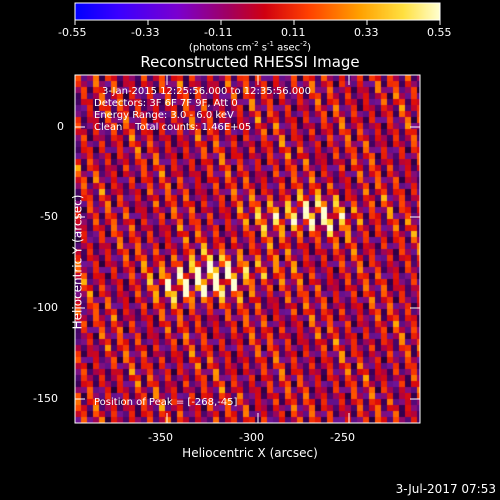 The width and height of the screenshot is (500, 500). What do you see at coordinates (257, 22) in the screenshot?
I see `colorbar-ticks` at bounding box center [257, 22].